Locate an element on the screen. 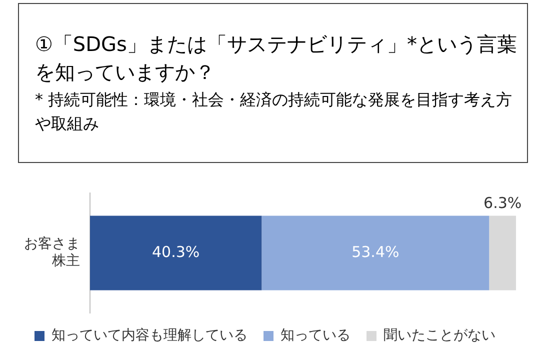 The height and width of the screenshot is (356, 536). data-label: 40.3% is located at coordinates (176, 251).